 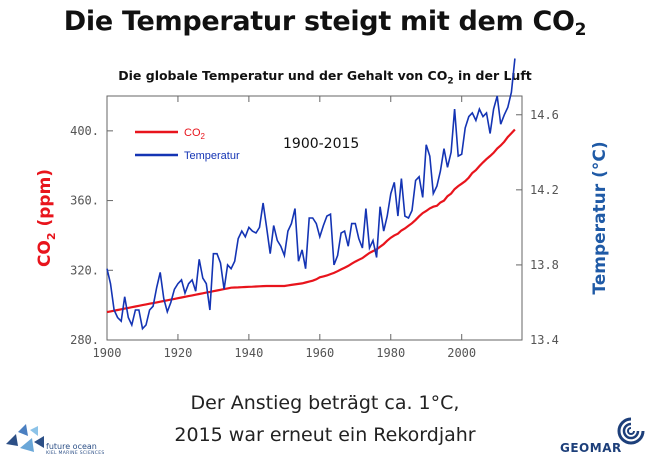 What do you see at coordinates (390, 353) in the screenshot?
I see `x-tick-label: 1980` at bounding box center [390, 353].